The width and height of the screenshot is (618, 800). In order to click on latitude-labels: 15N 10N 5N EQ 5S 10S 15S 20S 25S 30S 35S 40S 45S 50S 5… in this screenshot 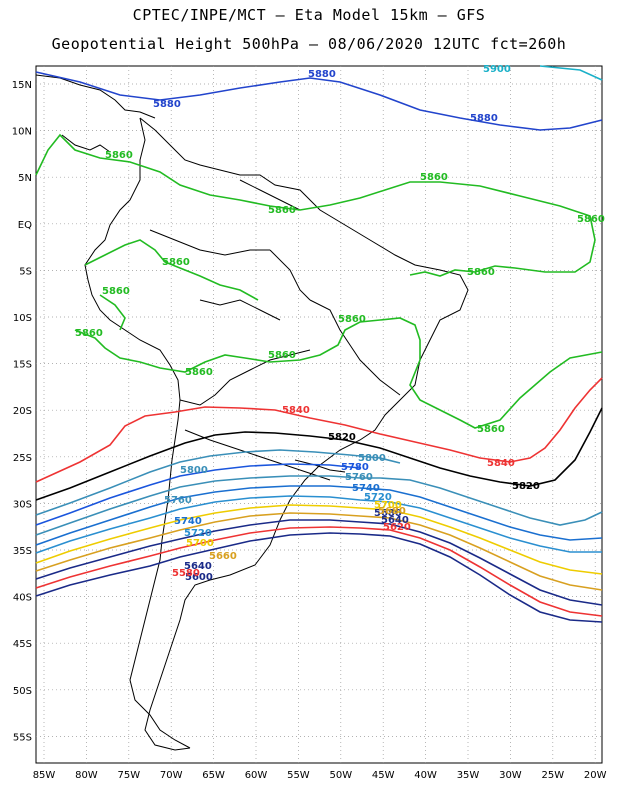, I will do `click(22, 411)`.